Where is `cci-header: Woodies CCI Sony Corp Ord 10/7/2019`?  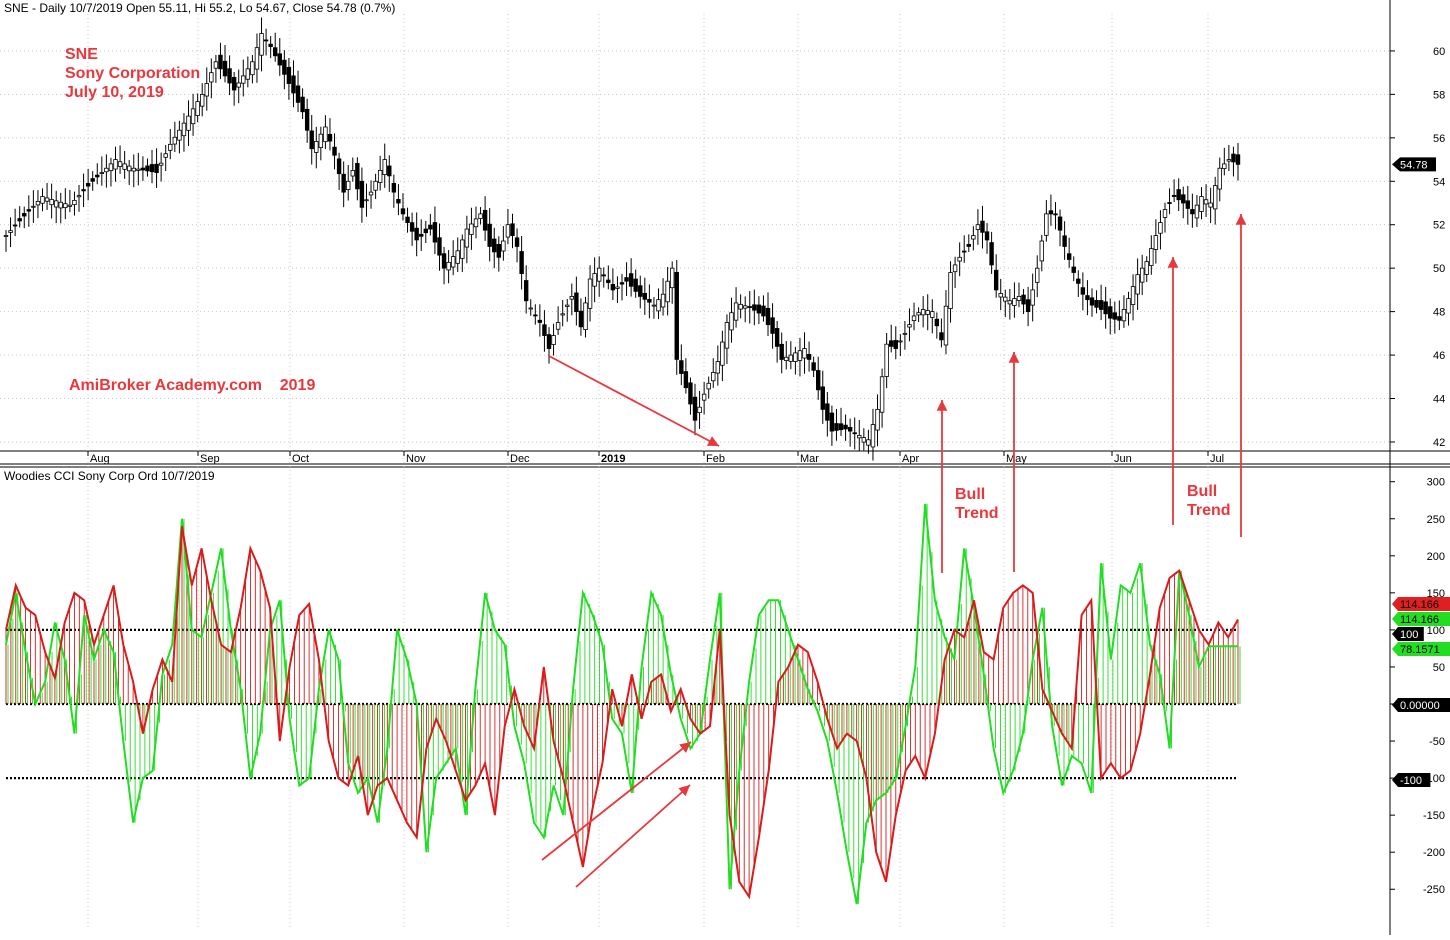 cci-header: Woodies CCI Sony Corp Ord 10/7/2019 is located at coordinates (109, 476).